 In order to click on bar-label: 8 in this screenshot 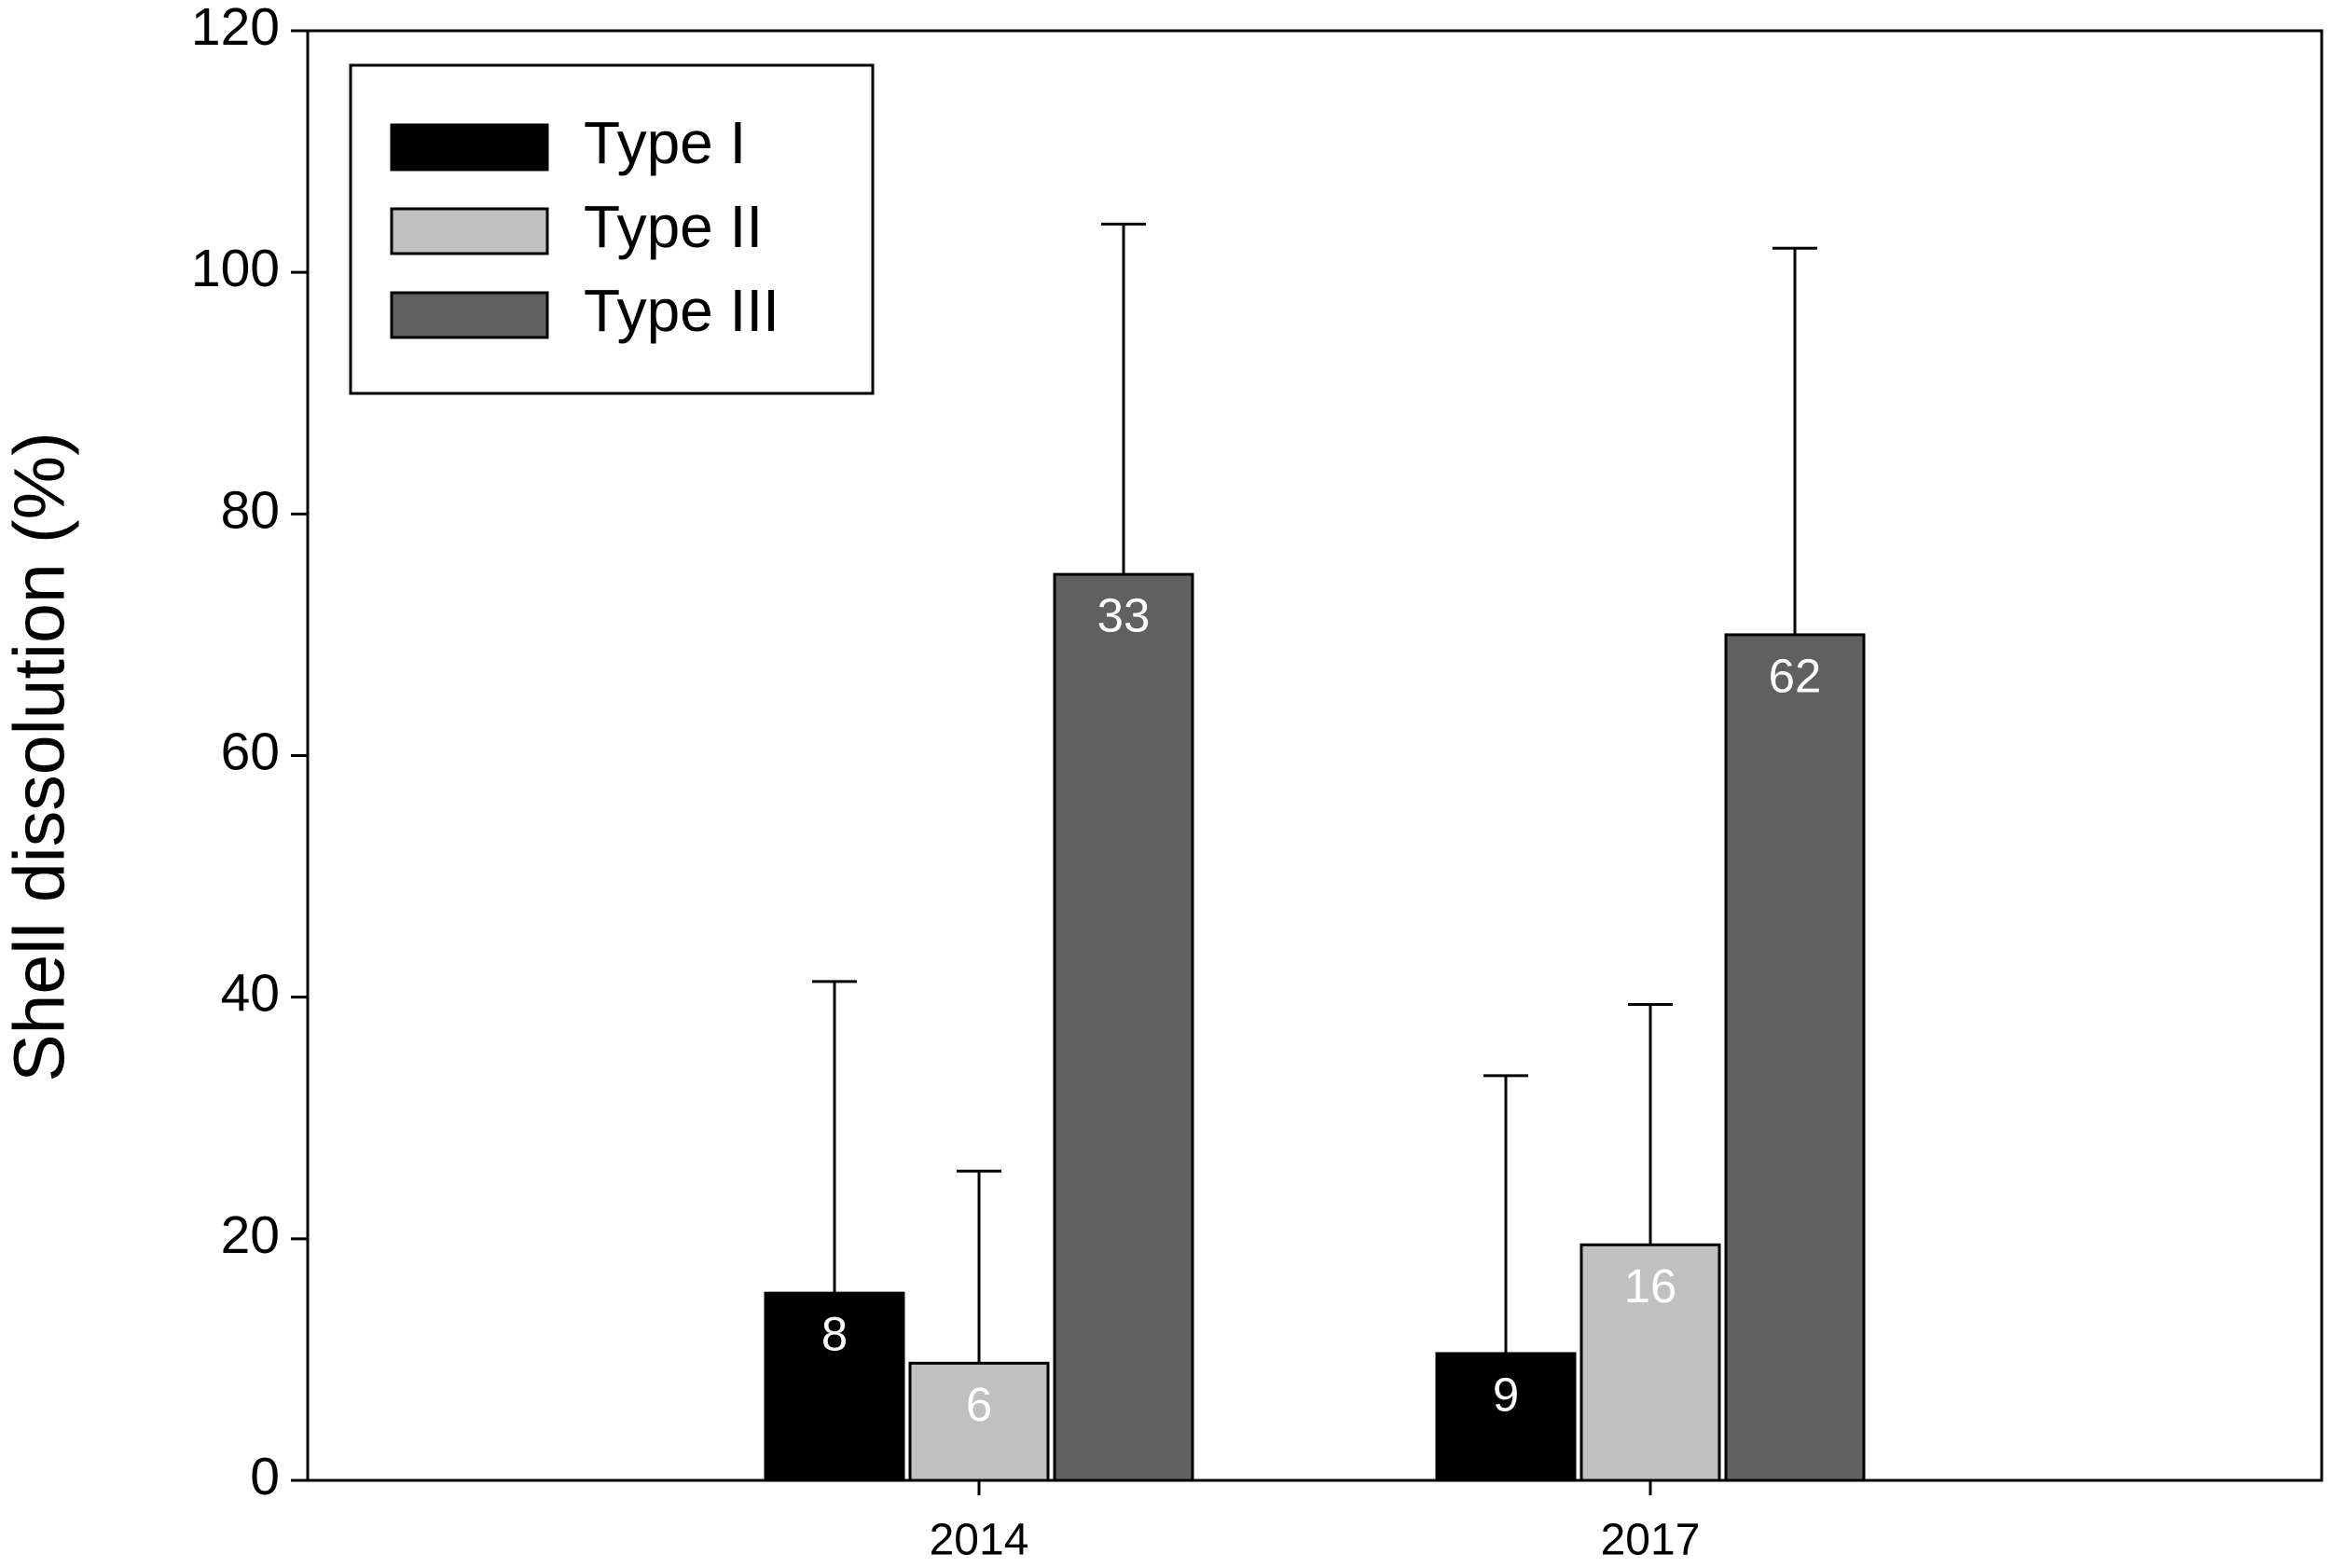, I will do `click(834, 1334)`.